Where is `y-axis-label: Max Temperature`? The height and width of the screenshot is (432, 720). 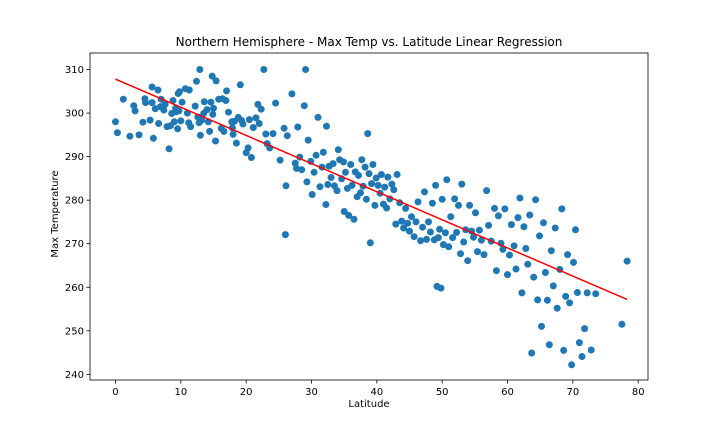
y-axis-label: Max Temperature is located at coordinates (55, 213).